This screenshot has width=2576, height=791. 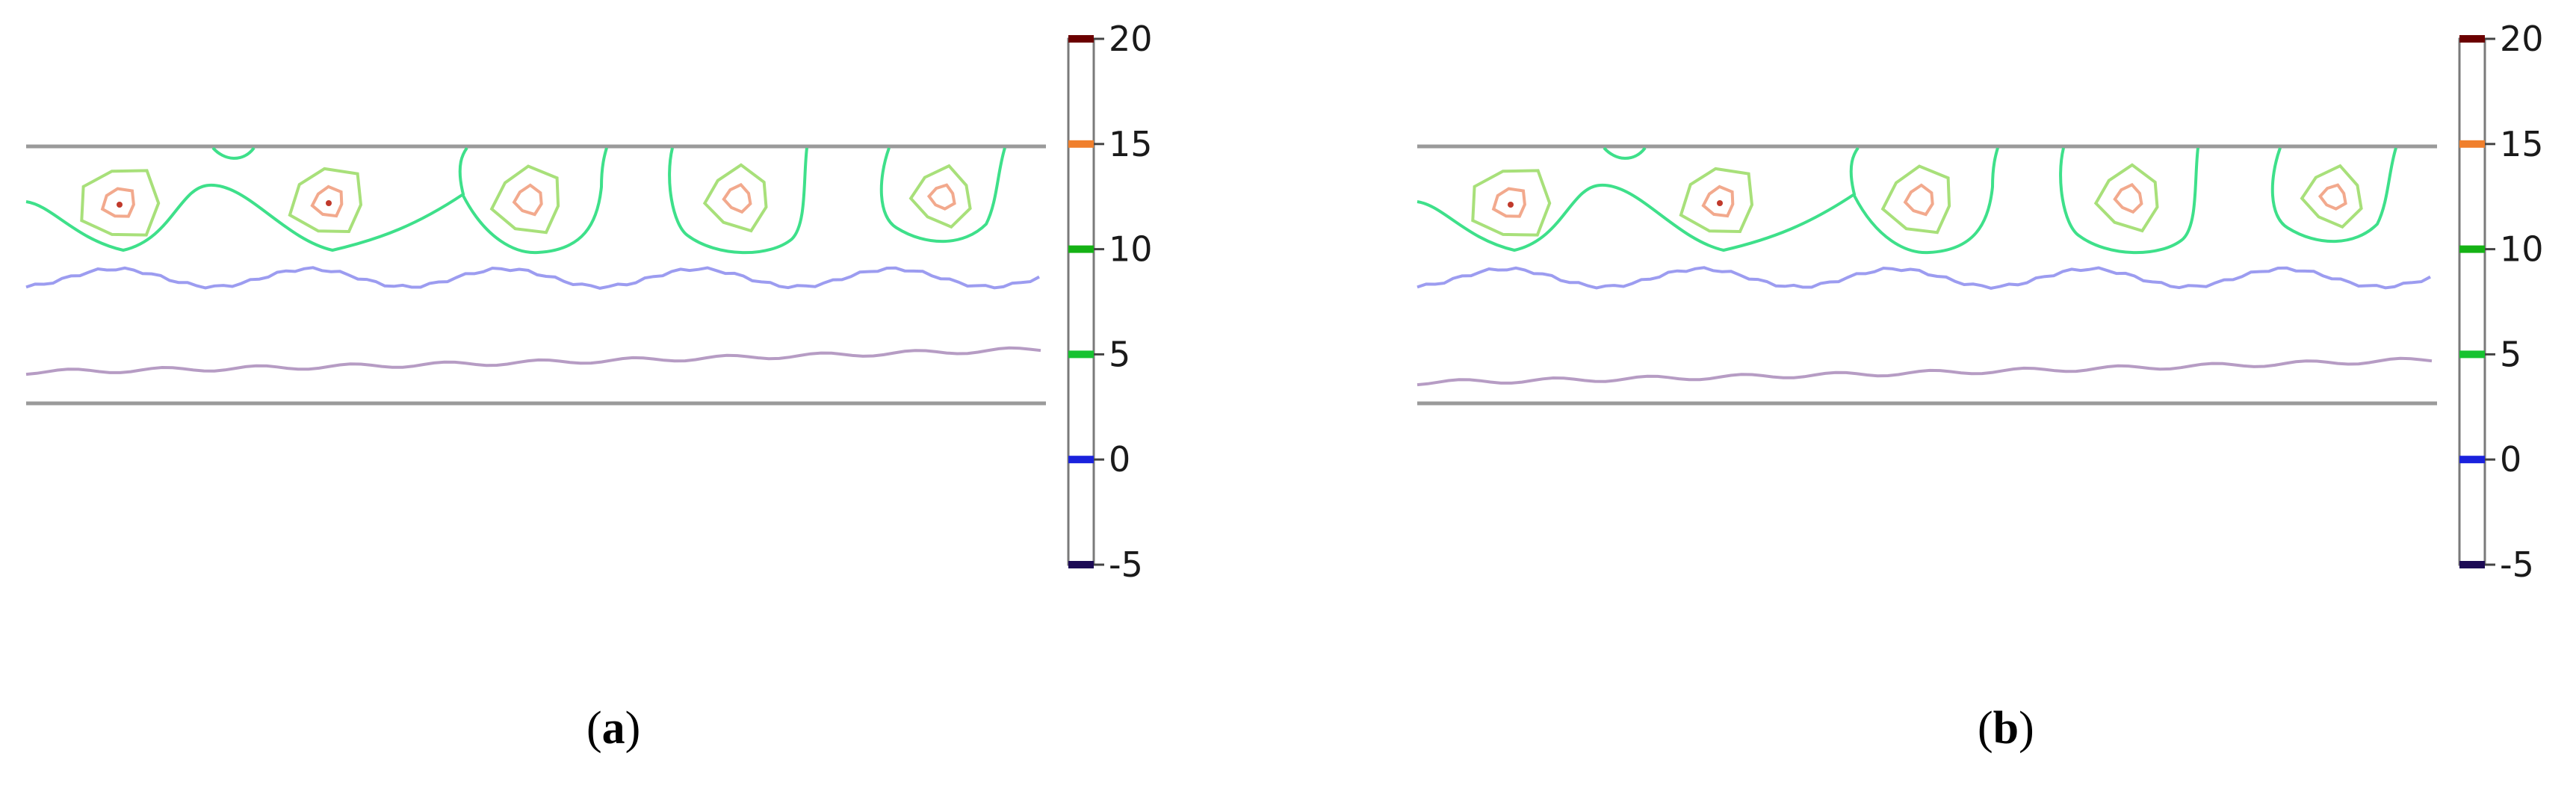 I want to click on panel-caption-a: (a), so click(x=613, y=728).